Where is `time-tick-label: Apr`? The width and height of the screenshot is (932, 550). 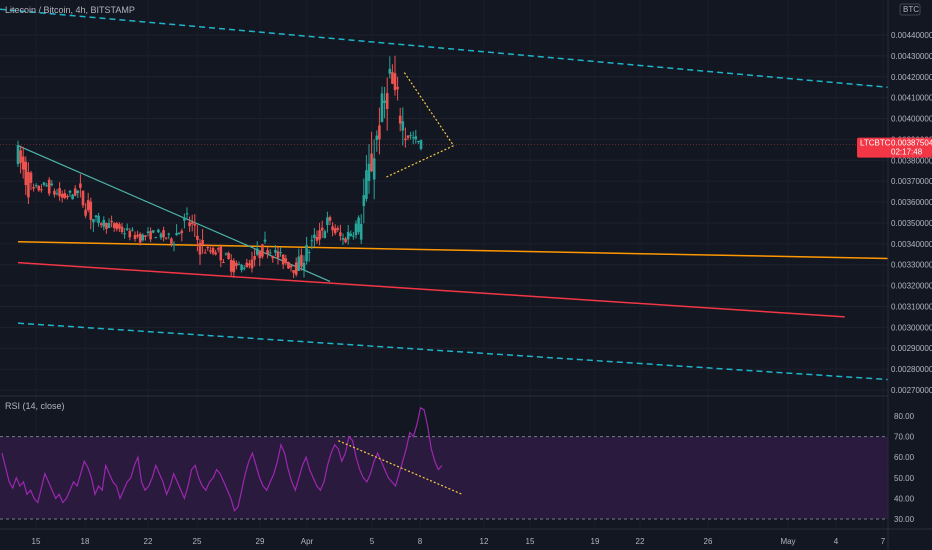 time-tick-label: Apr is located at coordinates (307, 541).